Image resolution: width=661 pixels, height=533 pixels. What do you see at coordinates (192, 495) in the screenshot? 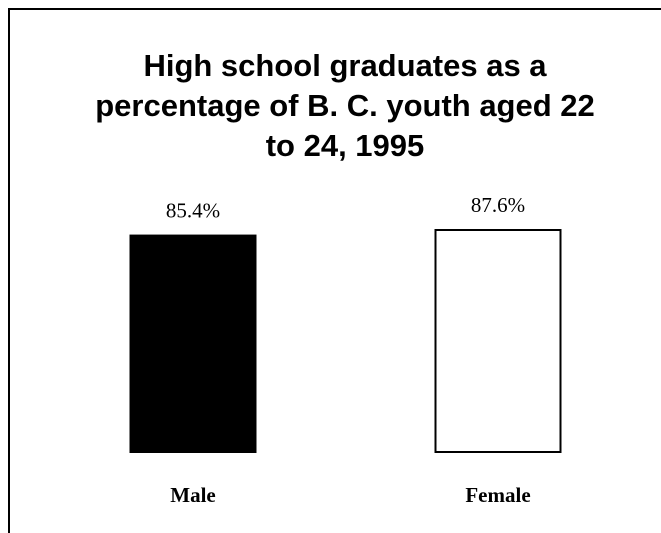
I see `x-tick-label: Male` at bounding box center [192, 495].